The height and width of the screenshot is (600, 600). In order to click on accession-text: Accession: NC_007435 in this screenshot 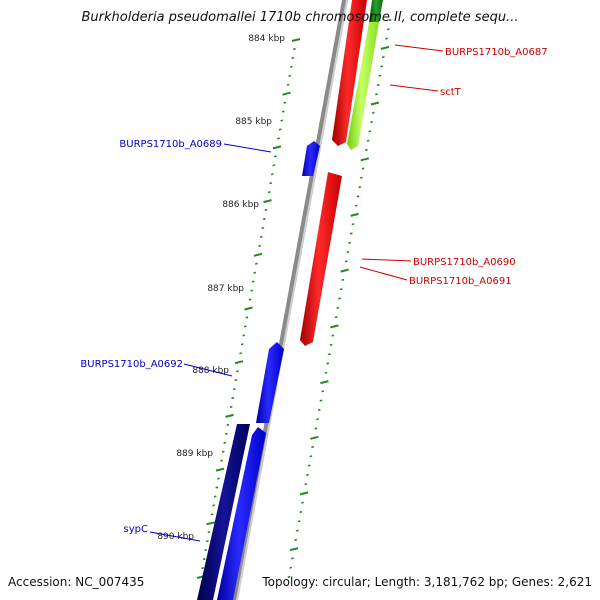, I will do `click(76, 582)`.